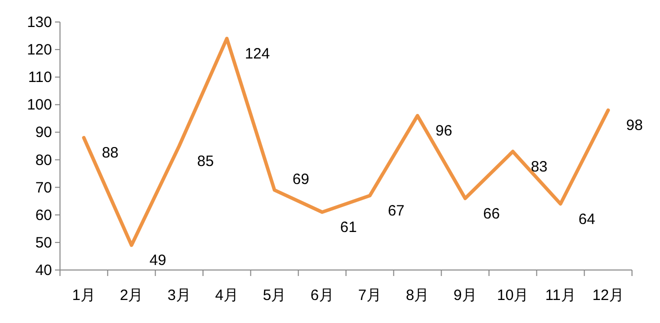 The height and width of the screenshot is (323, 660). What do you see at coordinates (634, 125) in the screenshot?
I see `data-label: 98` at bounding box center [634, 125].